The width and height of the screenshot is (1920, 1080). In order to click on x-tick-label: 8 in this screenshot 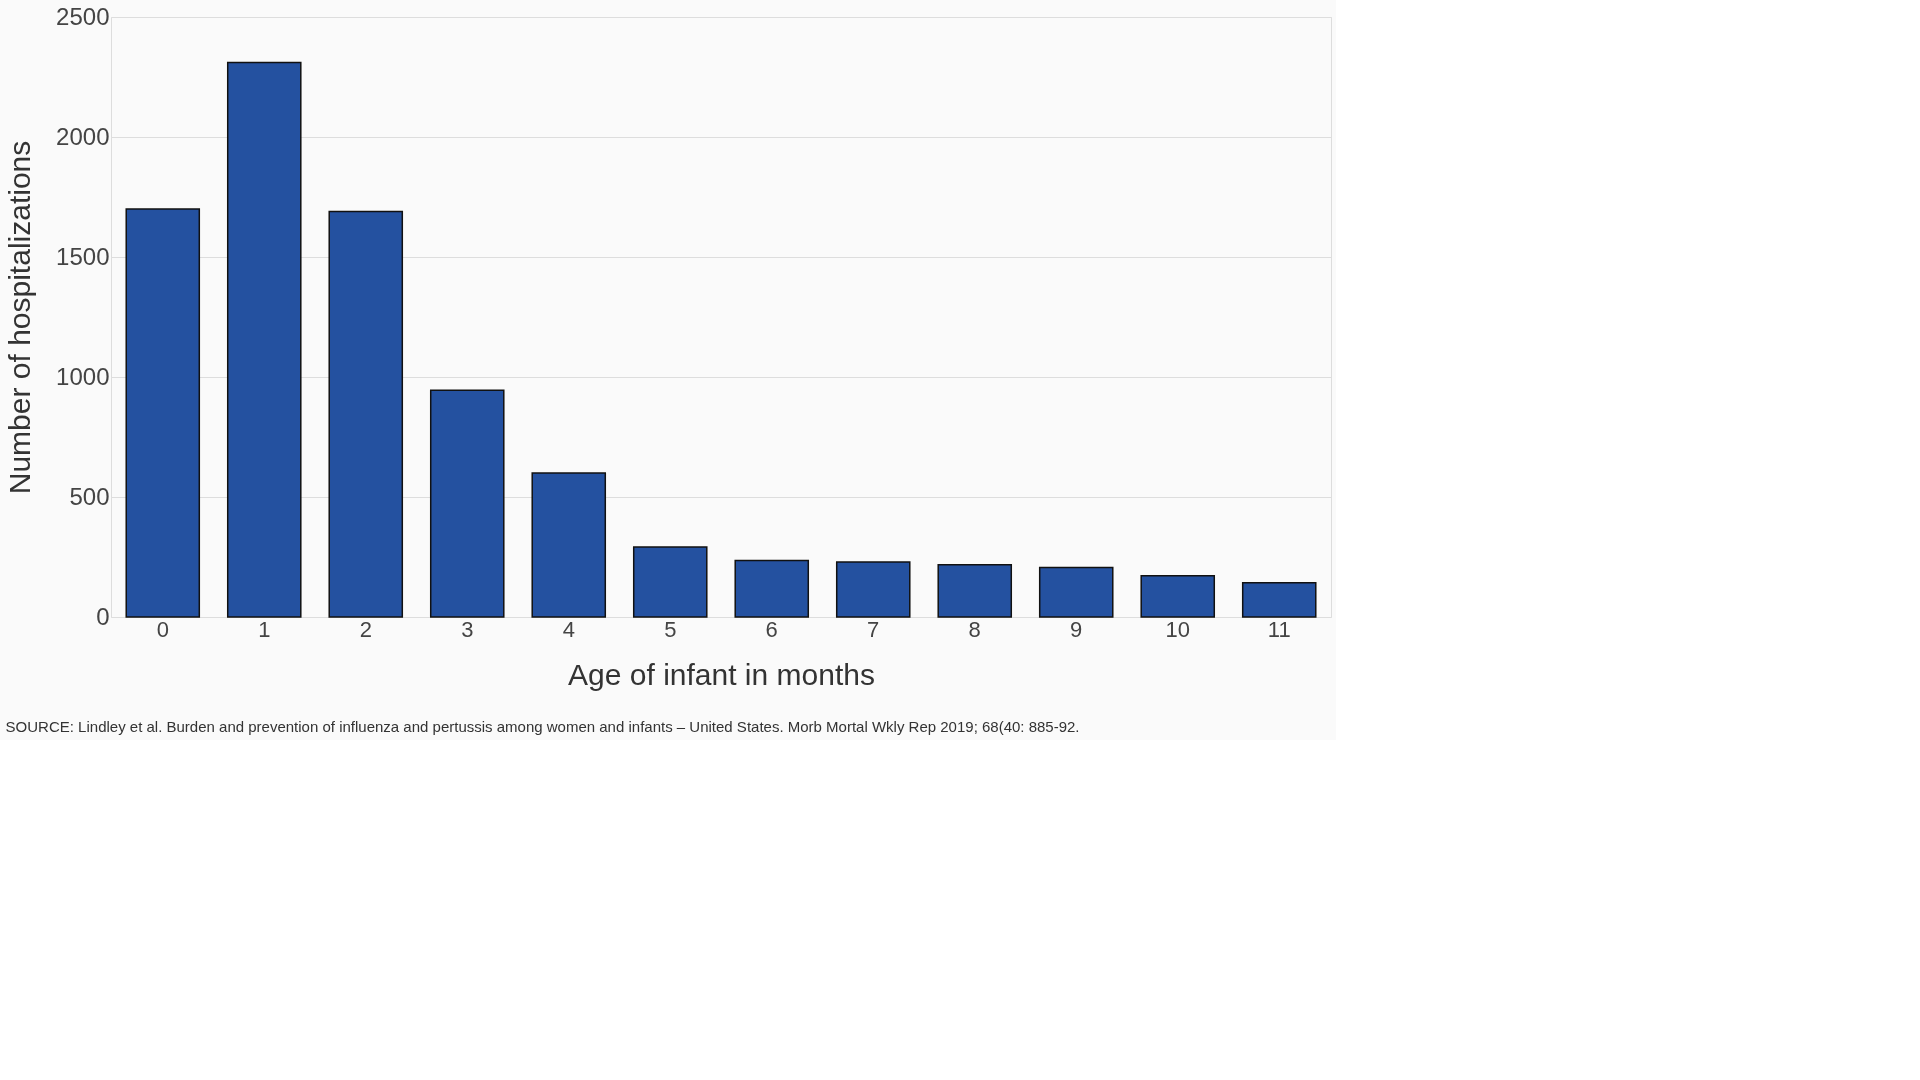, I will do `click(974, 629)`.